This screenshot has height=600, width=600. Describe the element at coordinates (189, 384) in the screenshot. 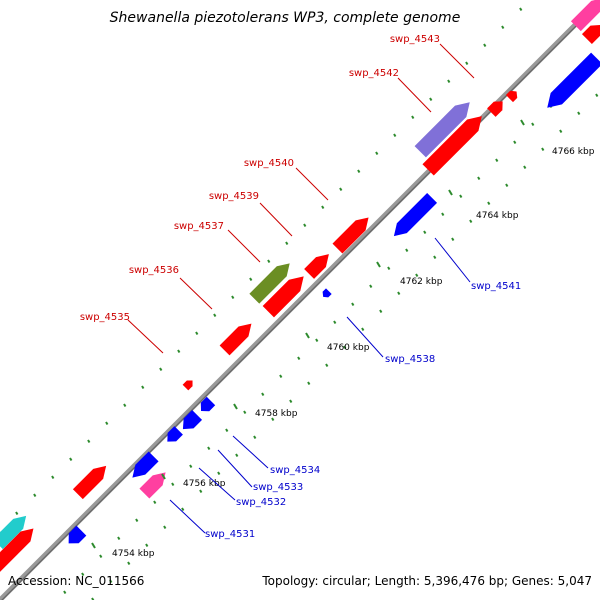

I see `gene-arrow-tiny` at that location.